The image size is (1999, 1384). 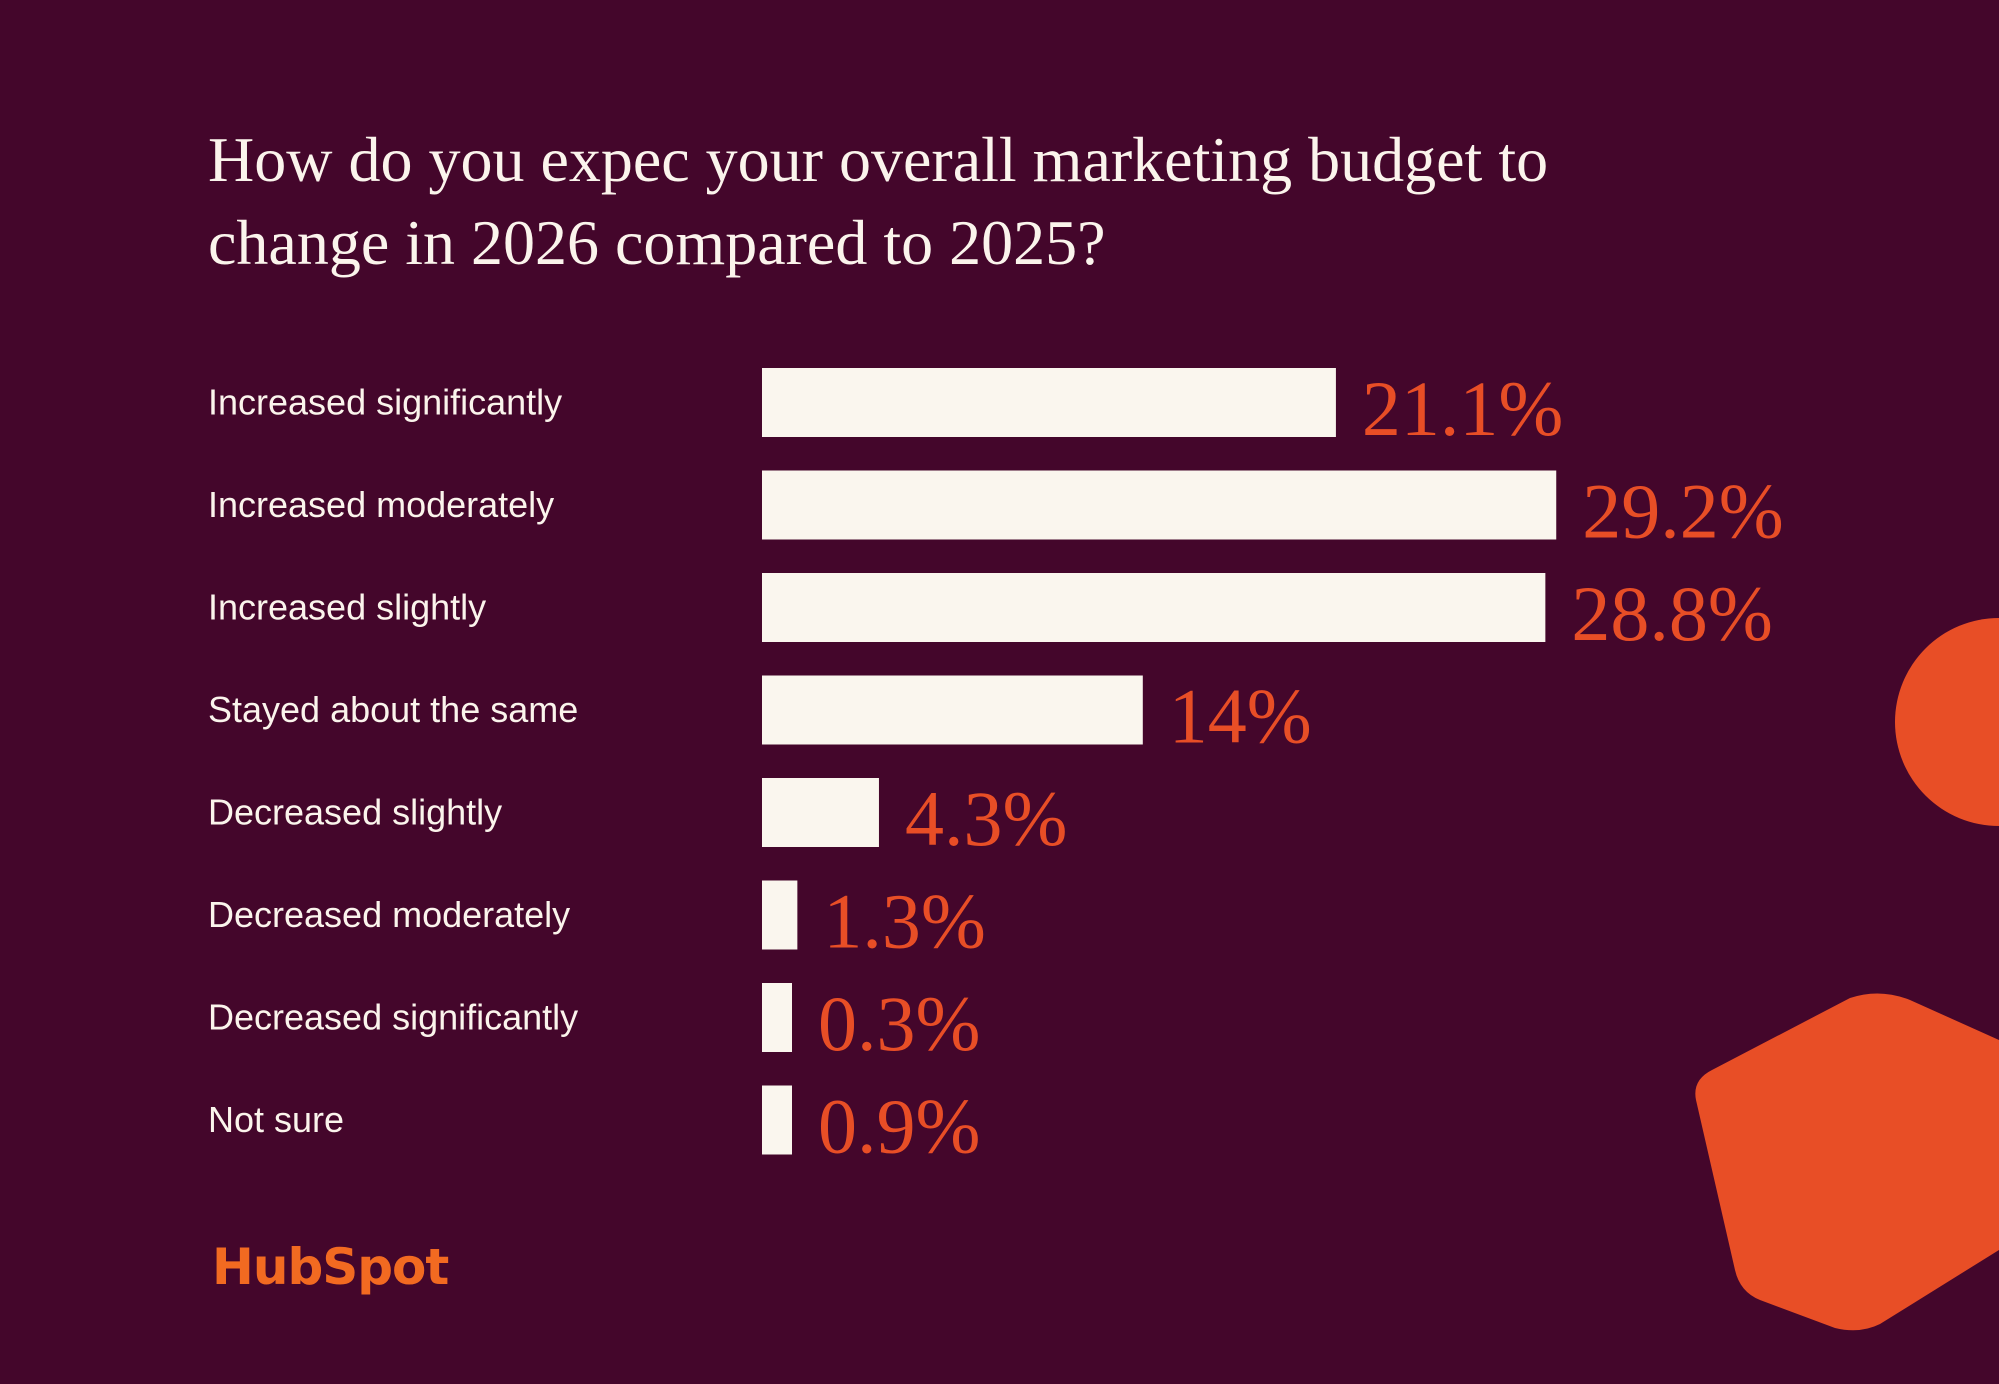 What do you see at coordinates (594, 1126) in the screenshot?
I see `bar-row: Not sure 0.9%` at bounding box center [594, 1126].